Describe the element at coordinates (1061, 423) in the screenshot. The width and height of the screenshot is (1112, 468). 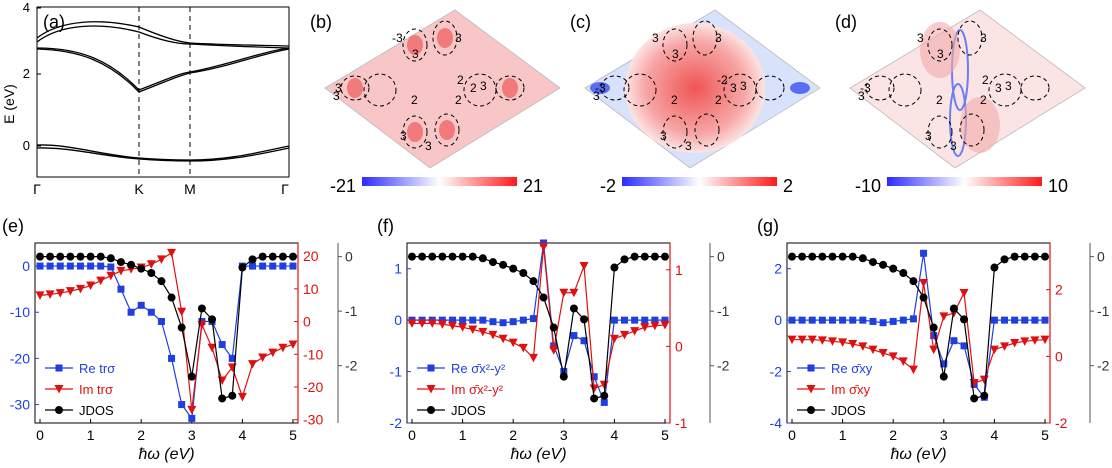
I see `red-tick-label: -2` at that location.